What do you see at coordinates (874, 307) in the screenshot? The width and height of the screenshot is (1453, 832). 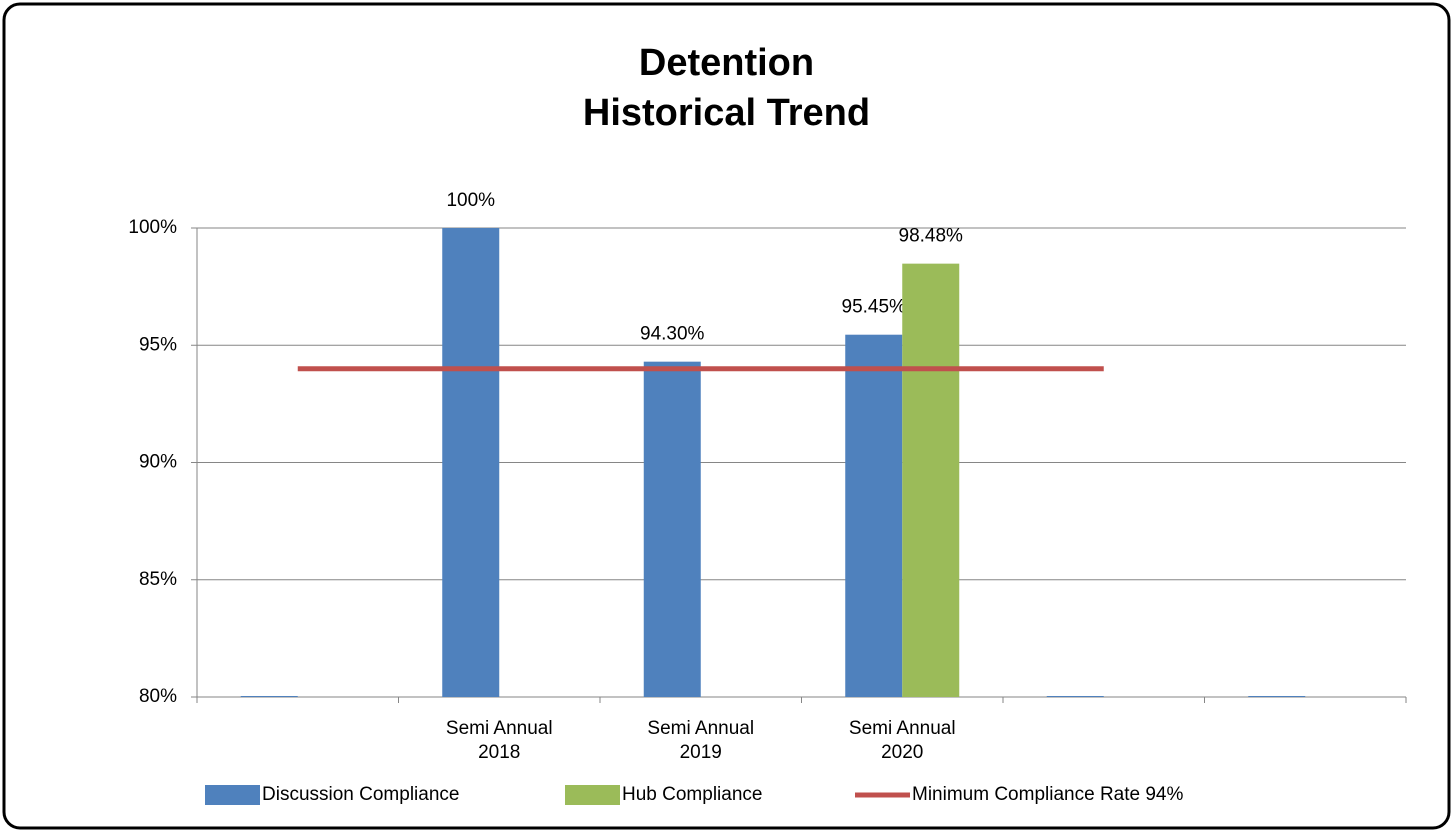 I see `data-label: 95.45%` at bounding box center [874, 307].